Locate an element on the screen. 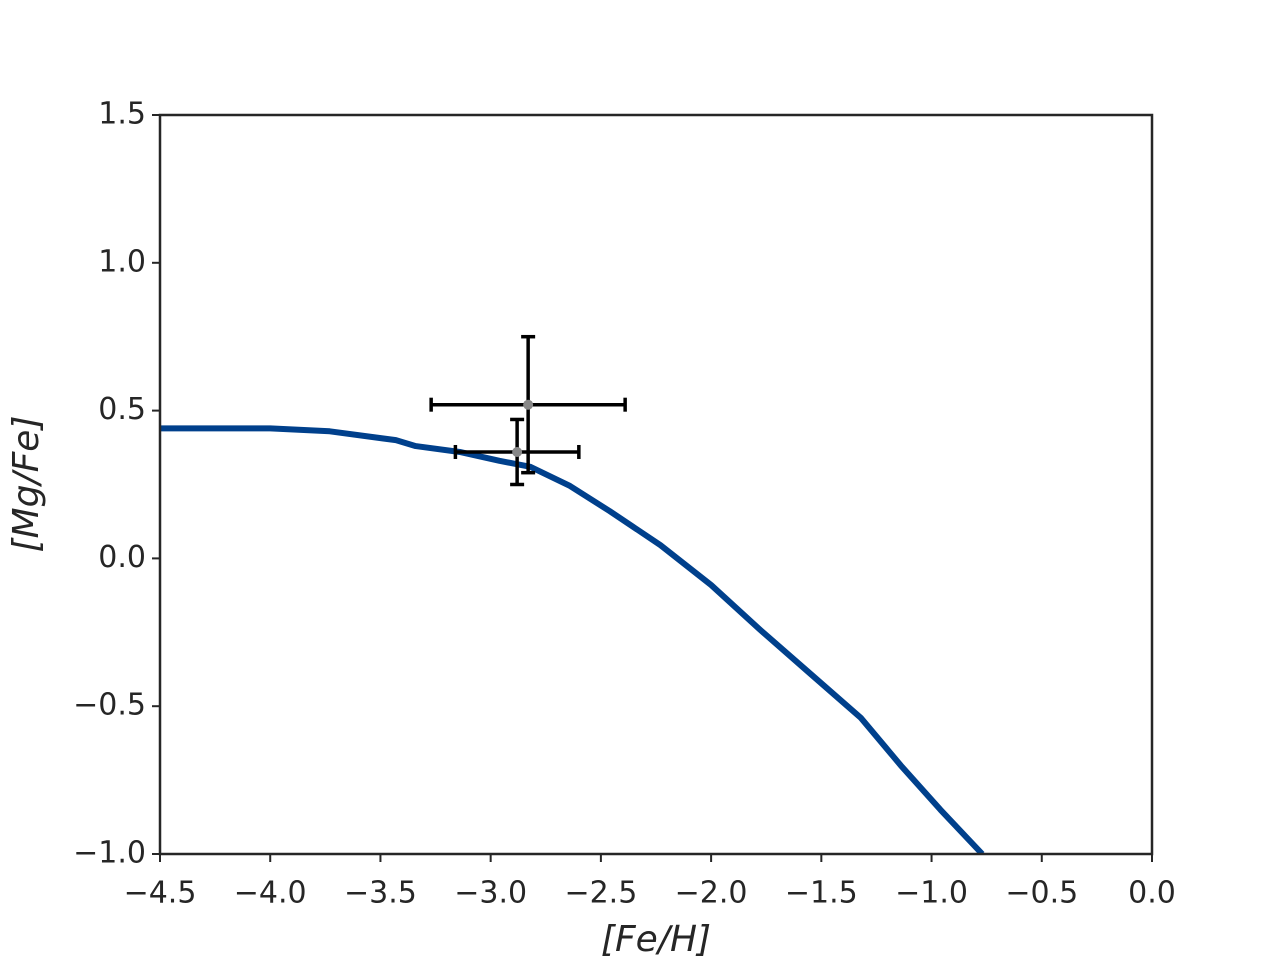  y-axis-label: [Mg/Fe] is located at coordinates (26, 484).